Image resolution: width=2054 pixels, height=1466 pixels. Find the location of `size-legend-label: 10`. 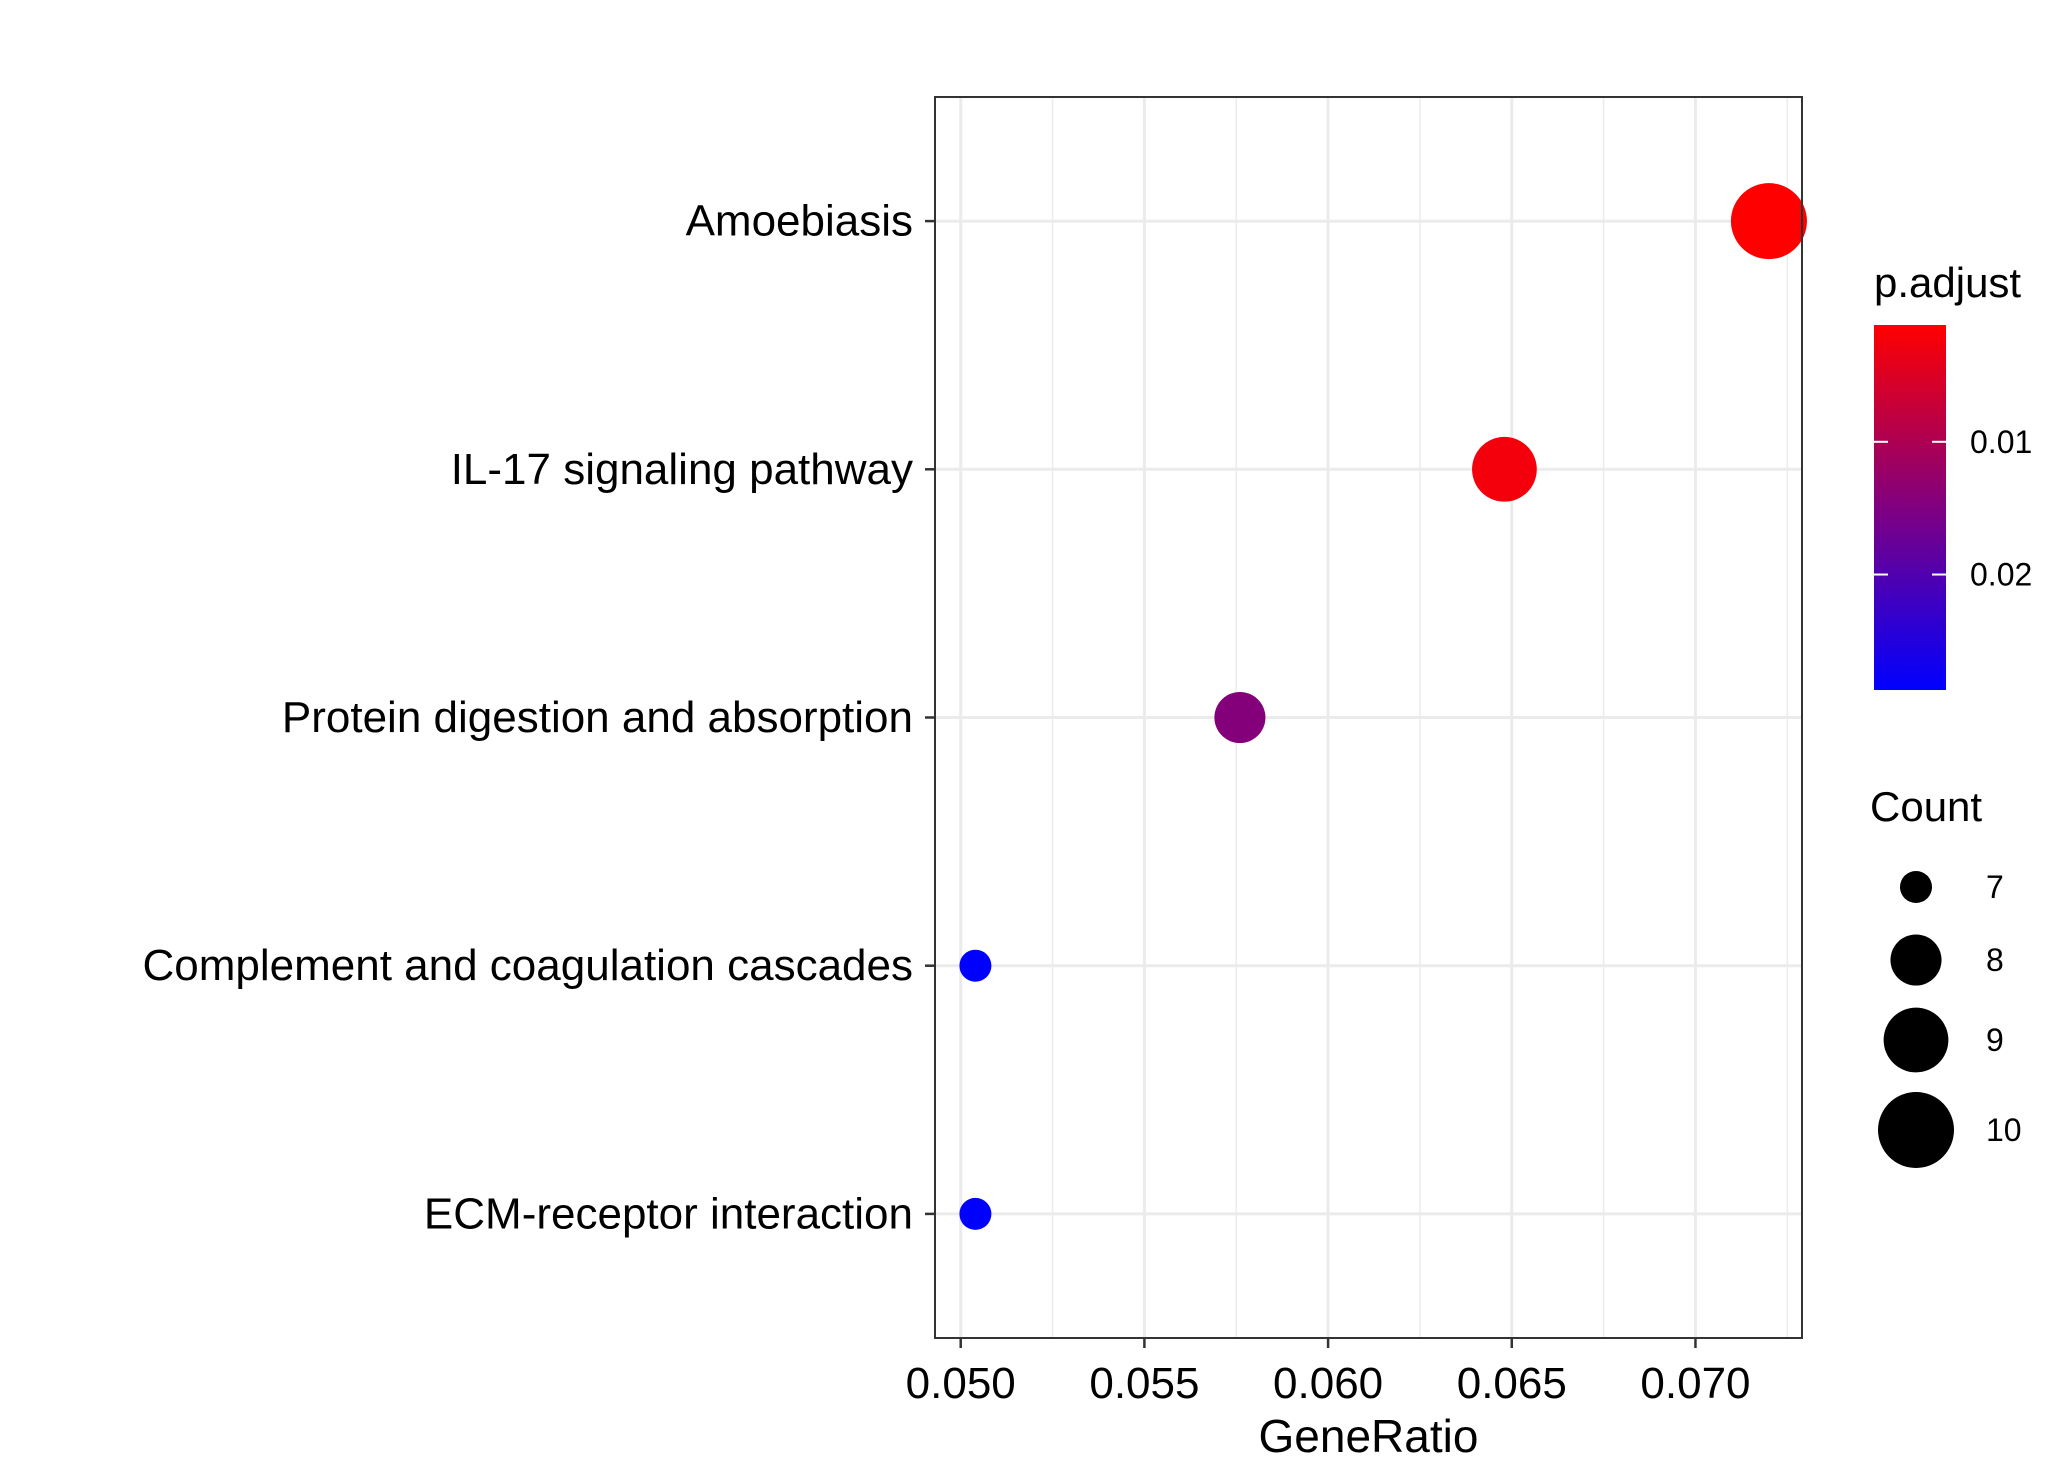

size-legend-label: 10 is located at coordinates (2004, 1130).